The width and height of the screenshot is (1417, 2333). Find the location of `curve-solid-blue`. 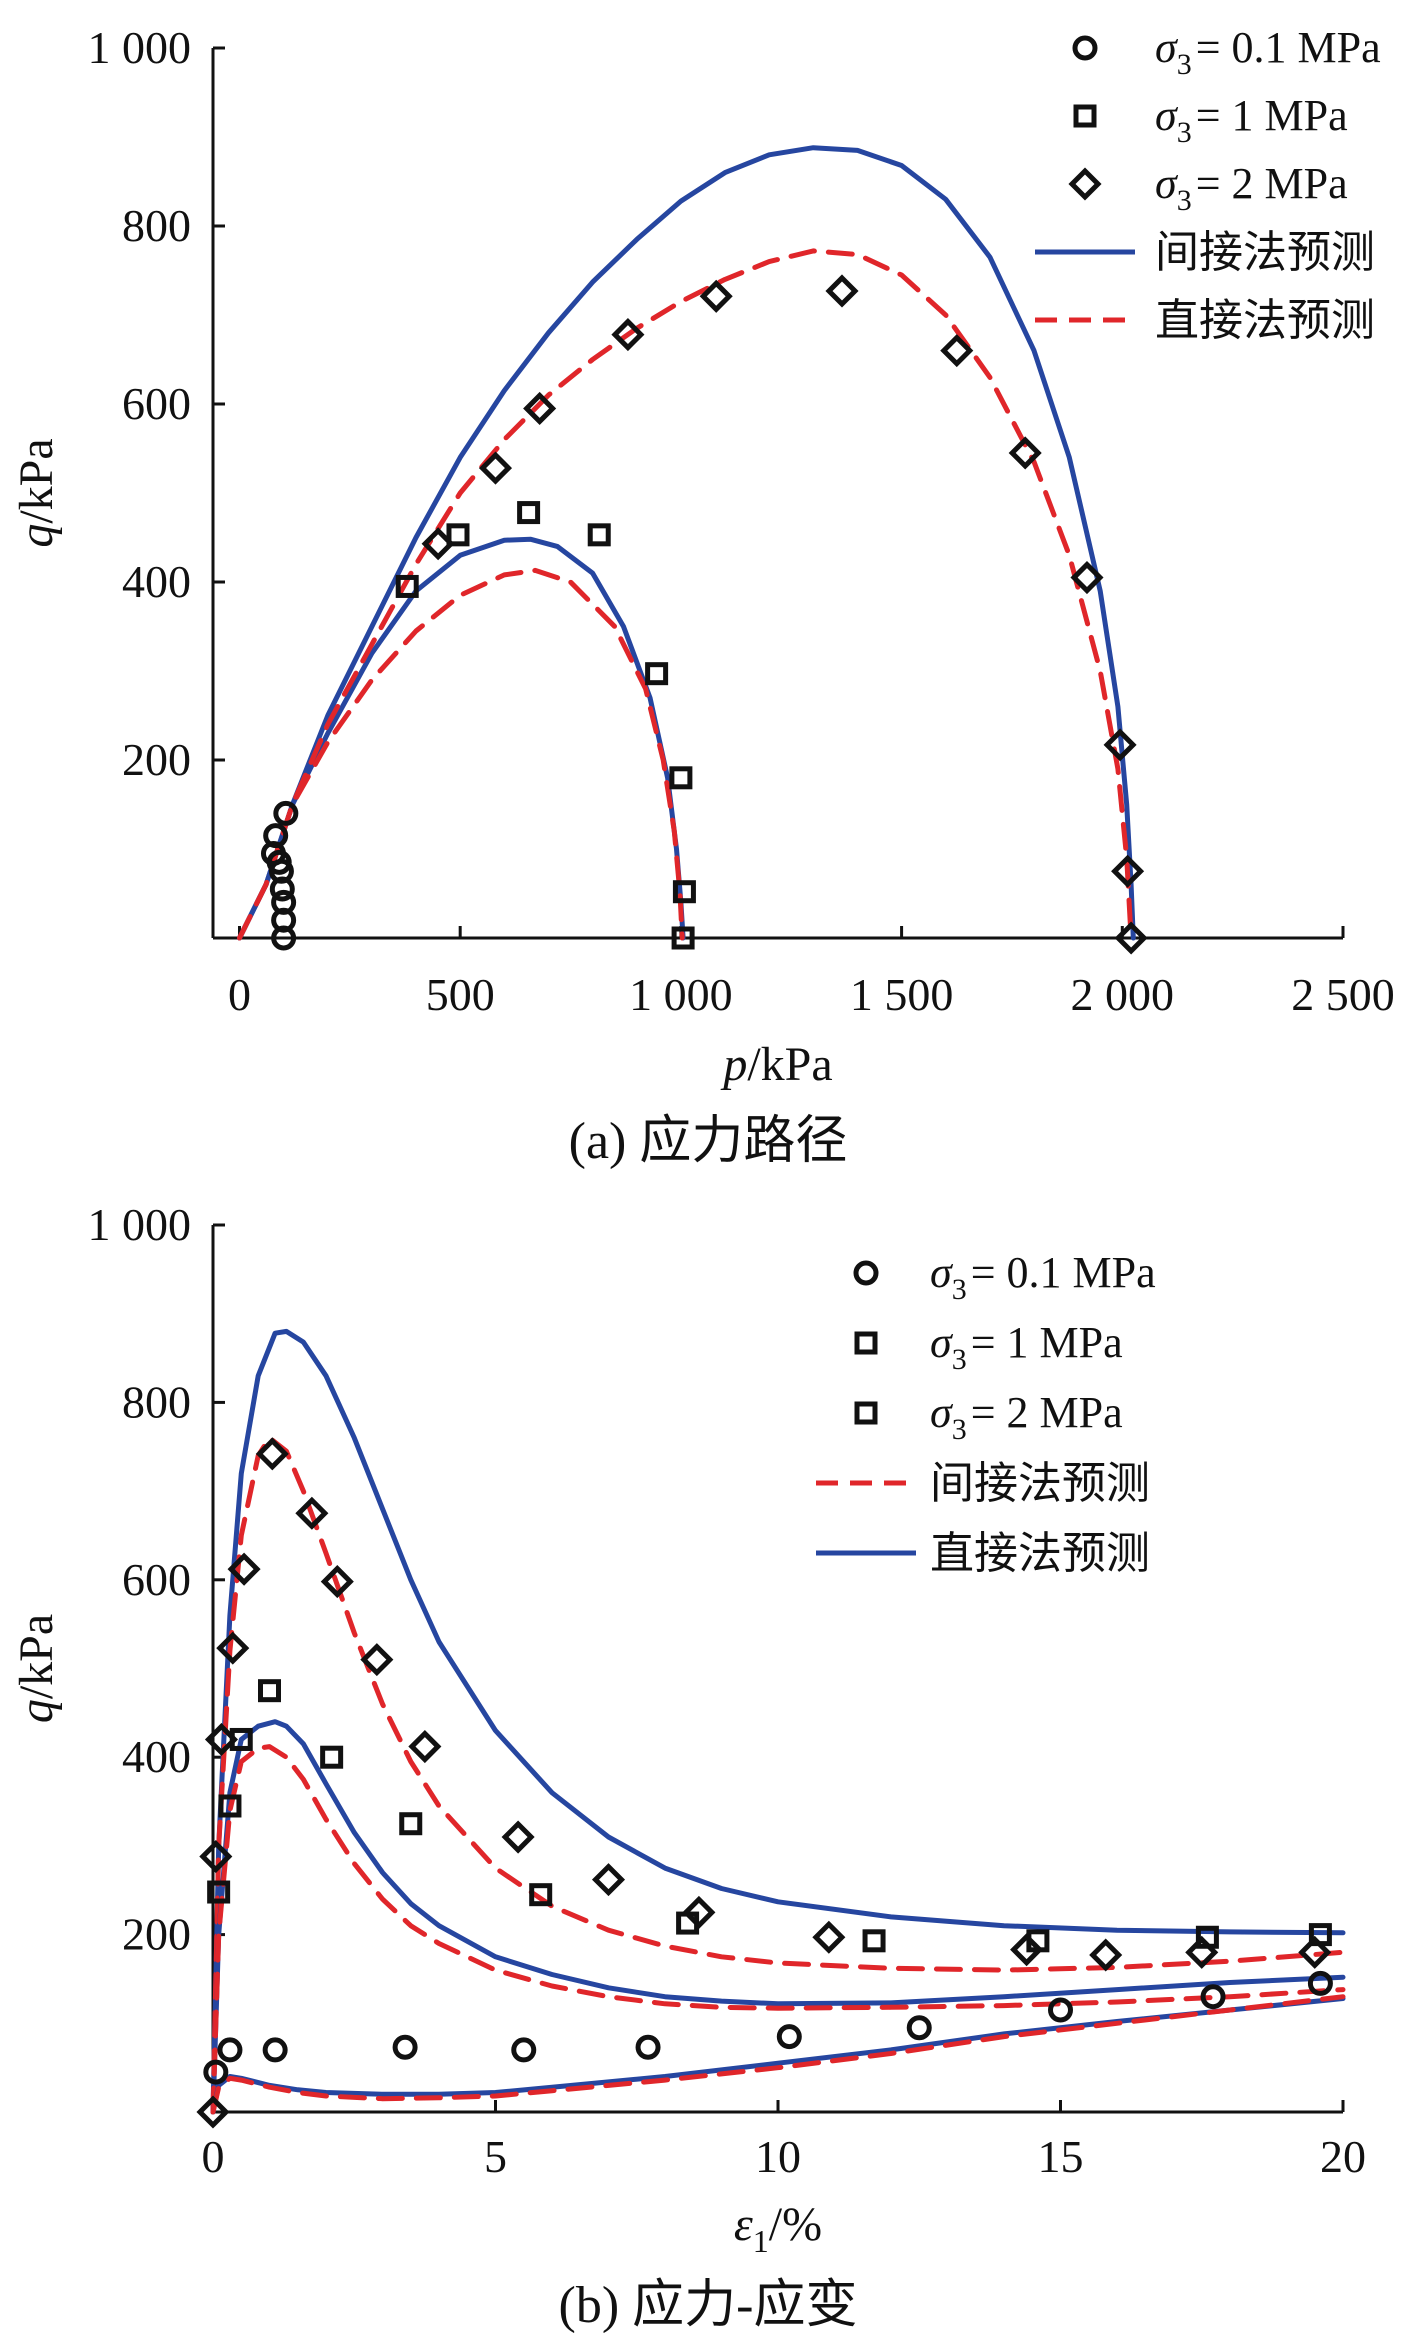

curve-solid-blue is located at coordinates (778, 1917).